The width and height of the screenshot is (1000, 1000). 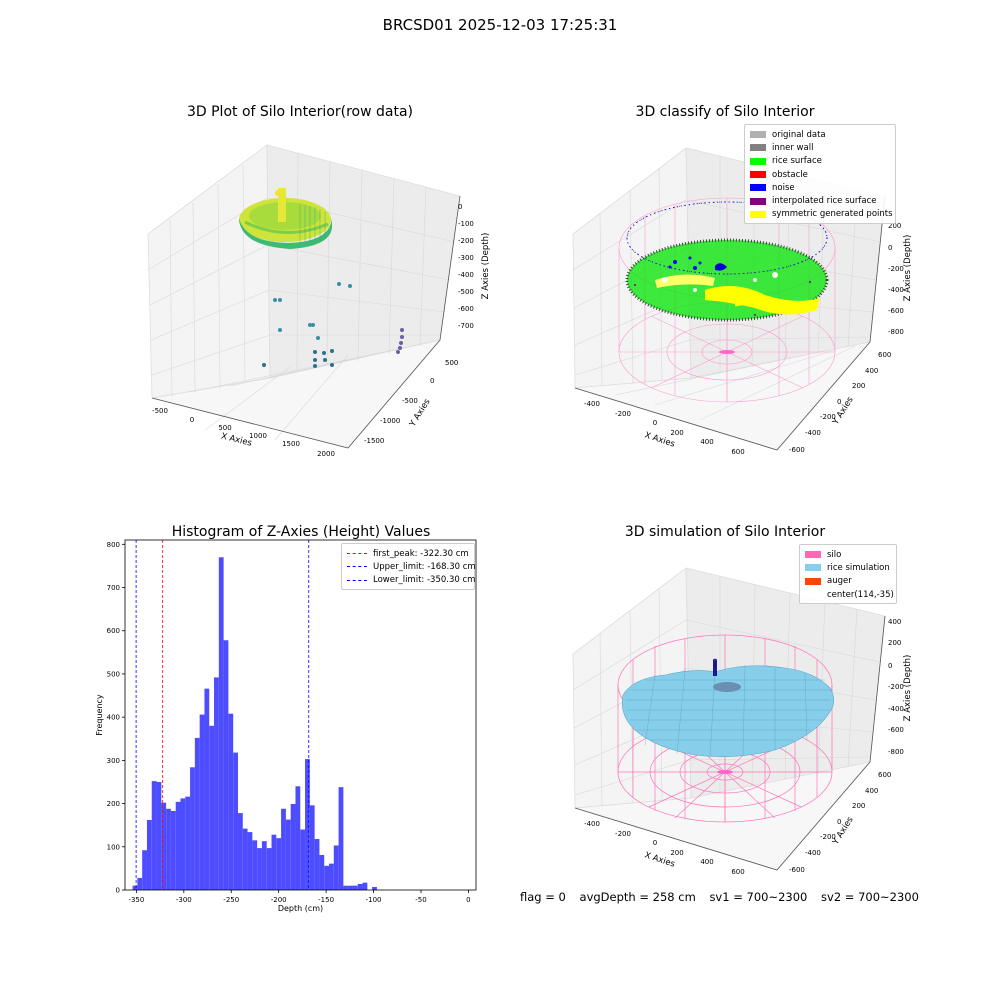 I want to click on panel4-ztick: 0, so click(x=890, y=666).